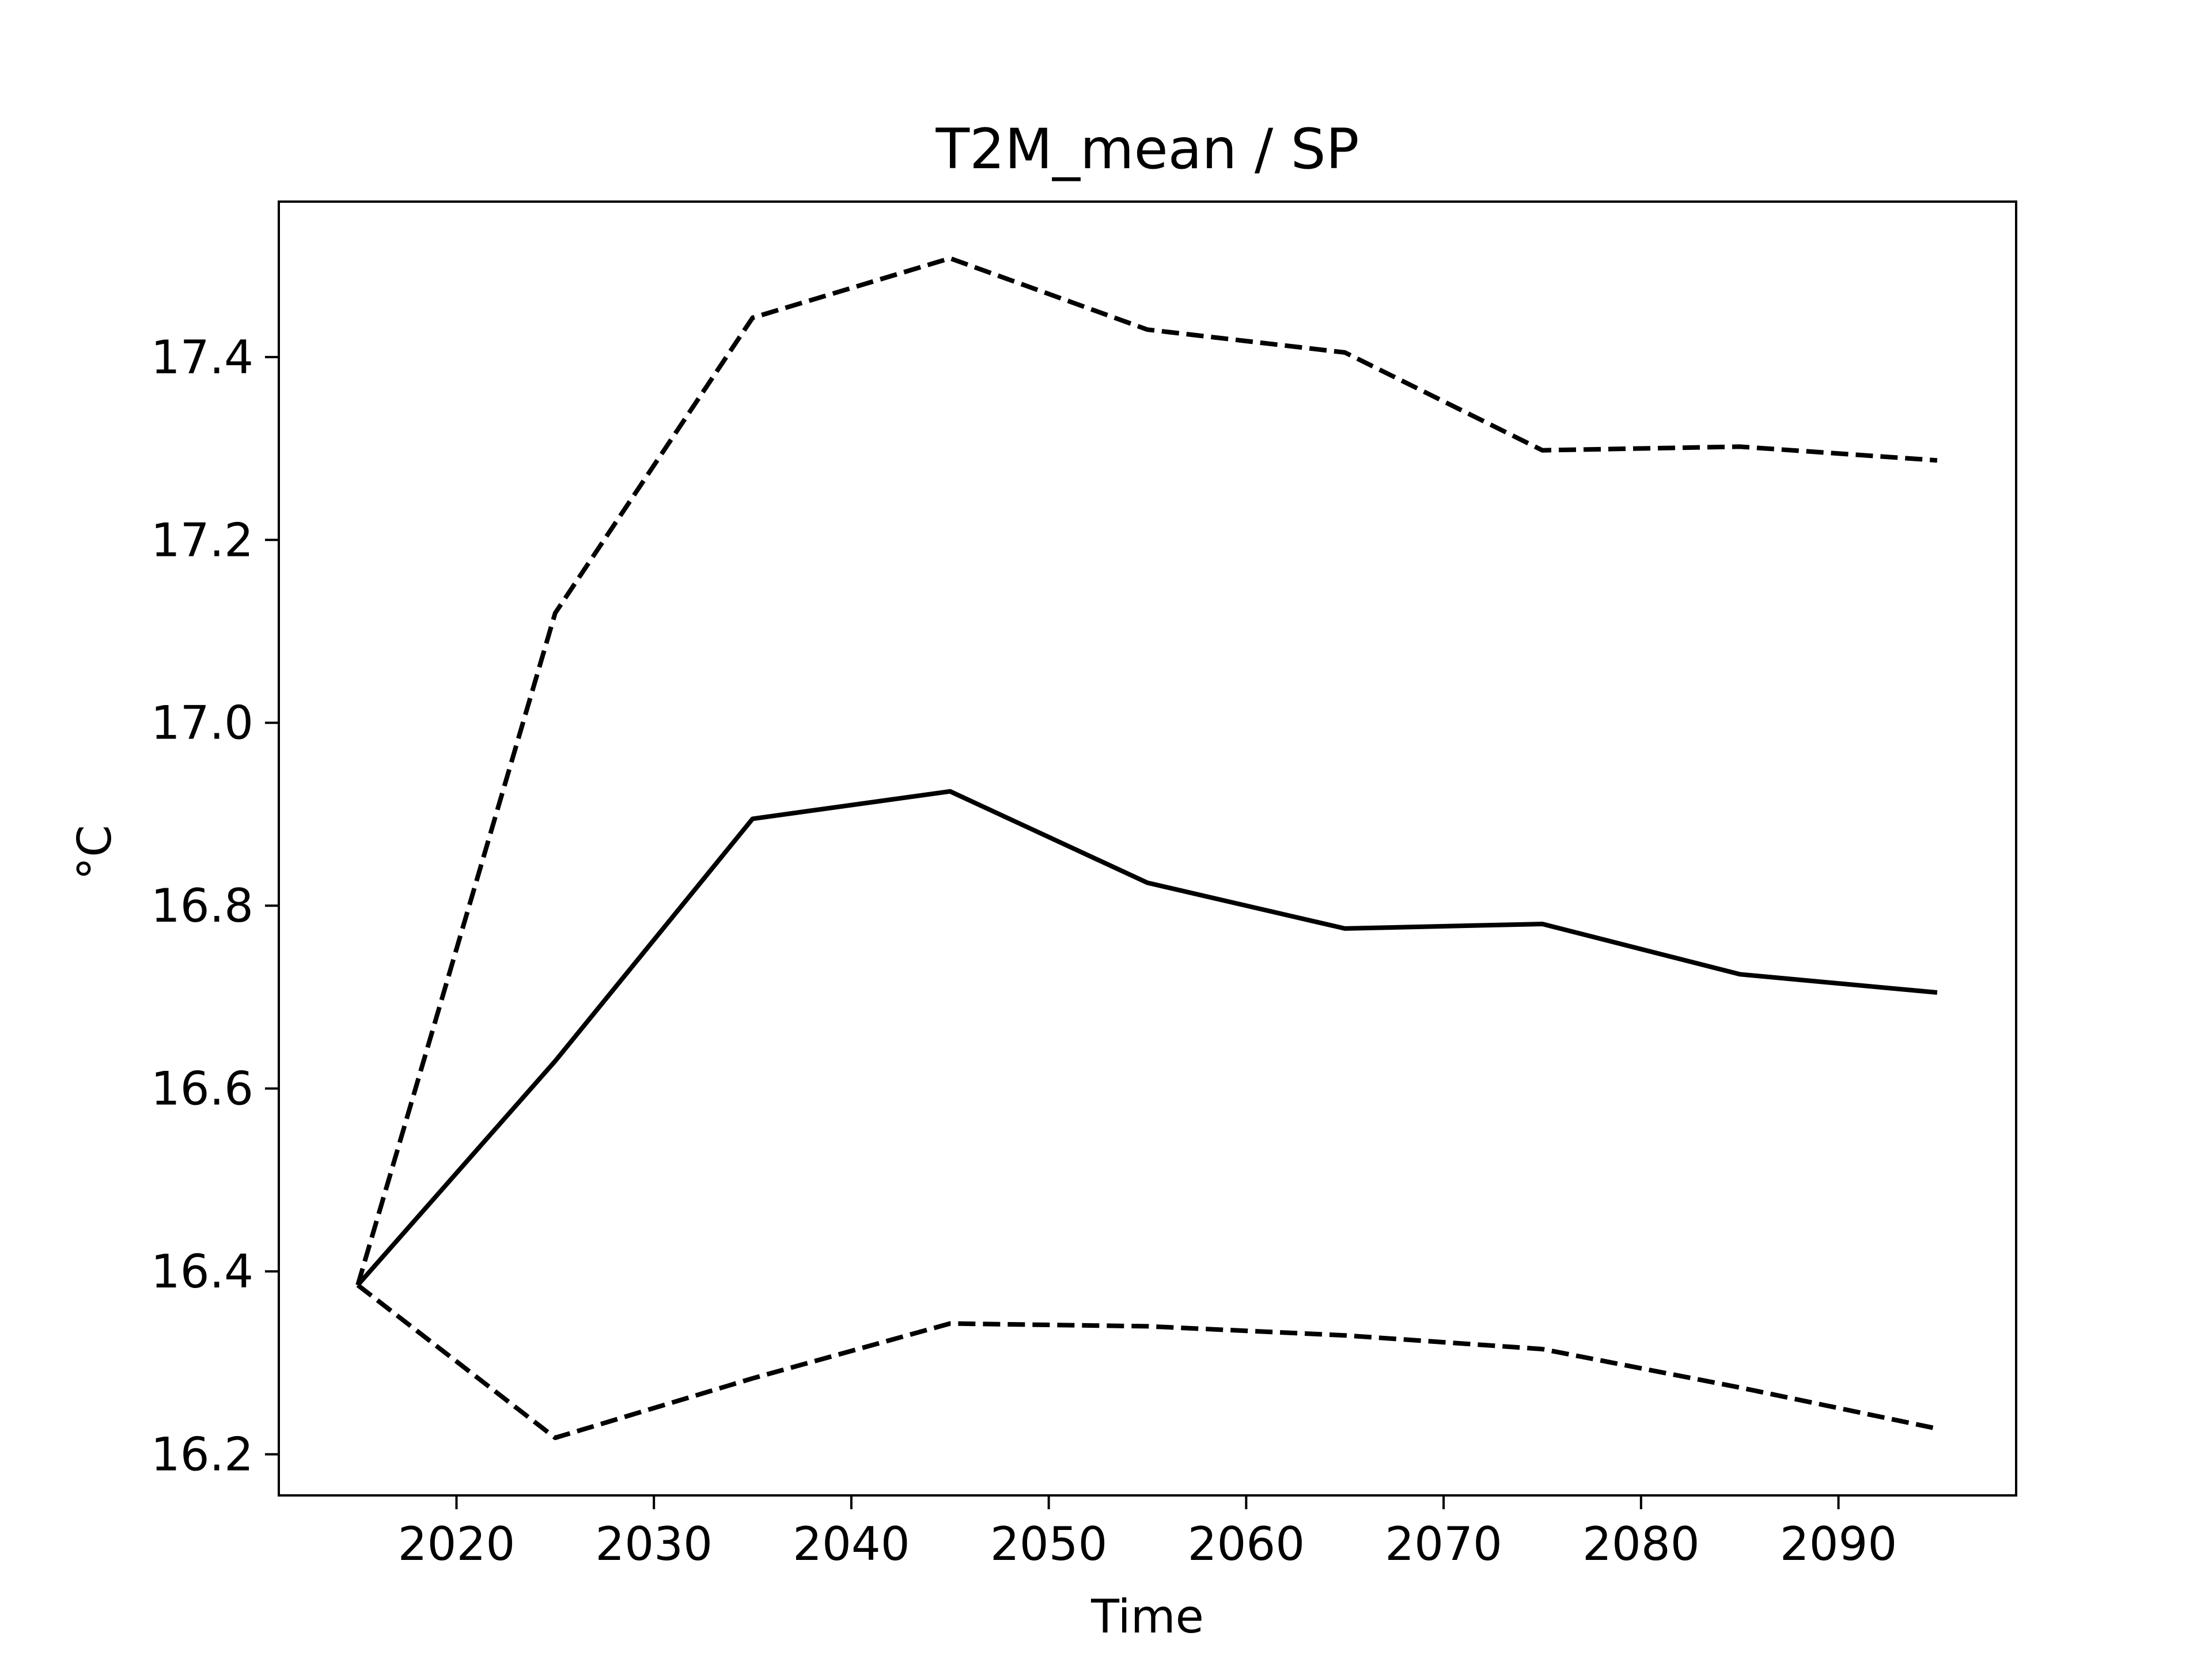  Describe the element at coordinates (202, 357) in the screenshot. I see `y-tick-label: 17.4` at that location.